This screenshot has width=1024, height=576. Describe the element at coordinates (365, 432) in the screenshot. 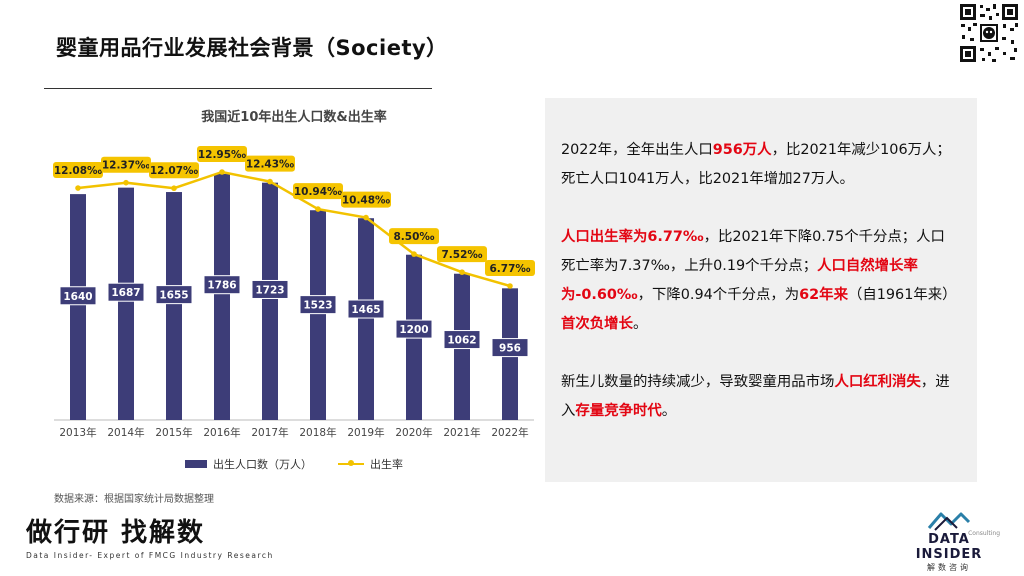

I see `x-tick-label: 2019年` at that location.